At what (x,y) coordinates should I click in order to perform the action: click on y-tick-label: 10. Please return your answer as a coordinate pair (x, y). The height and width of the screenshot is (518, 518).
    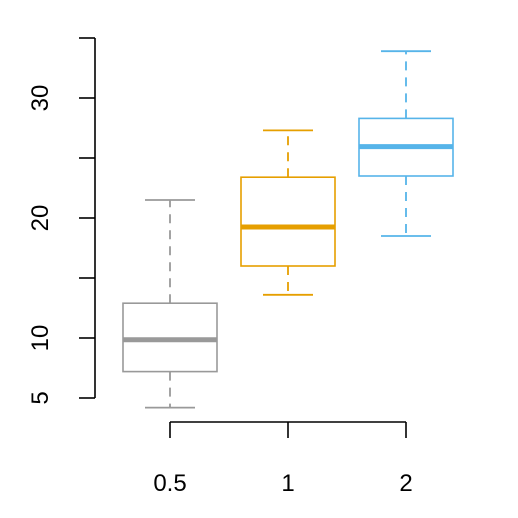
    Looking at the image, I should click on (40, 338).